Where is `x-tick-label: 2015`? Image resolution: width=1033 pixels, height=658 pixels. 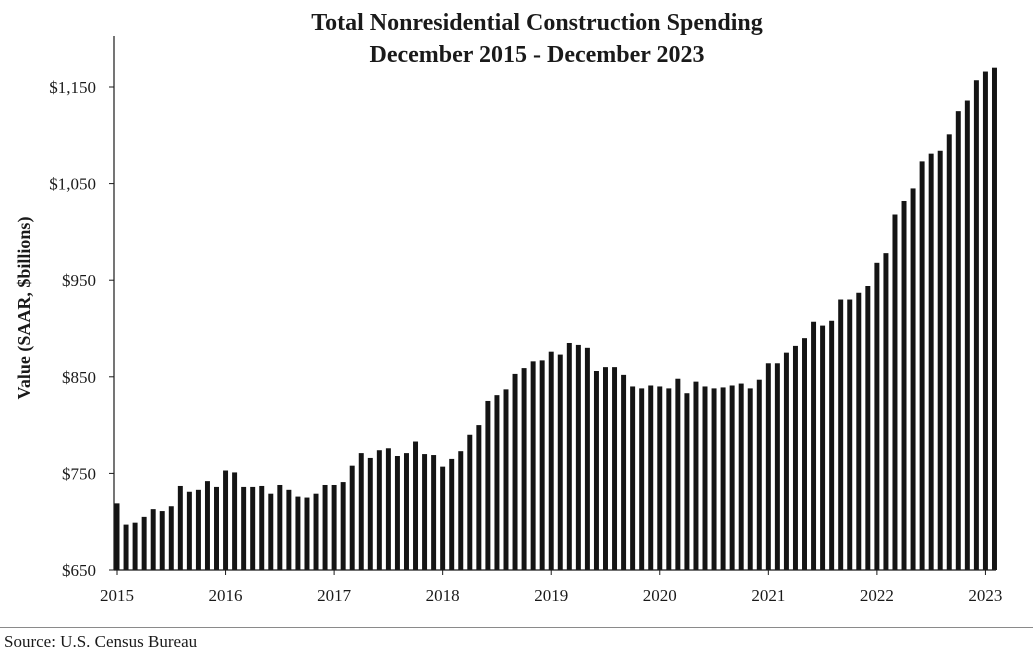
x-tick-label: 2015 is located at coordinates (117, 595).